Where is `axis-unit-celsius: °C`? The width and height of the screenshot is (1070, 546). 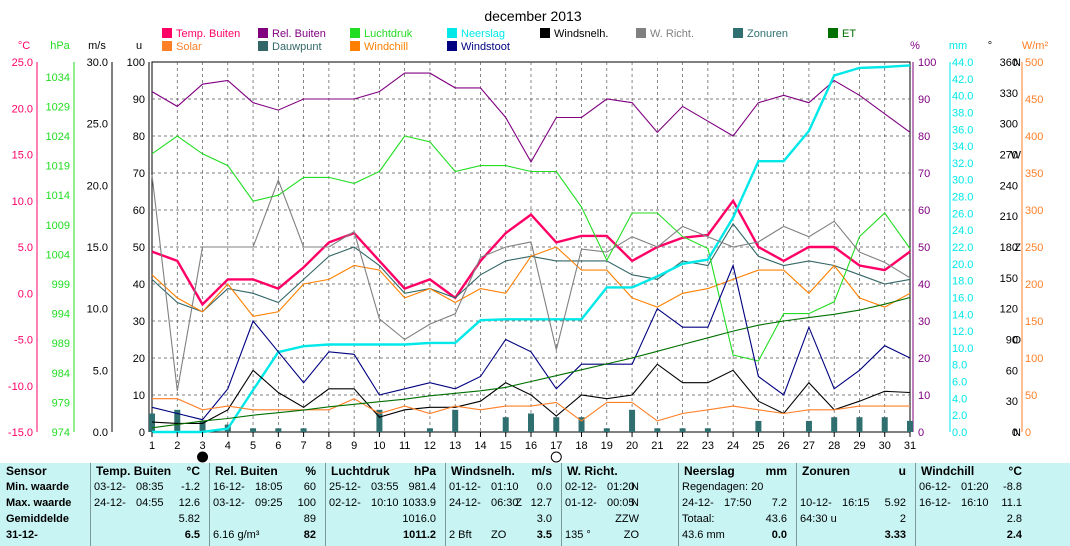 axis-unit-celsius: °C is located at coordinates (24, 46).